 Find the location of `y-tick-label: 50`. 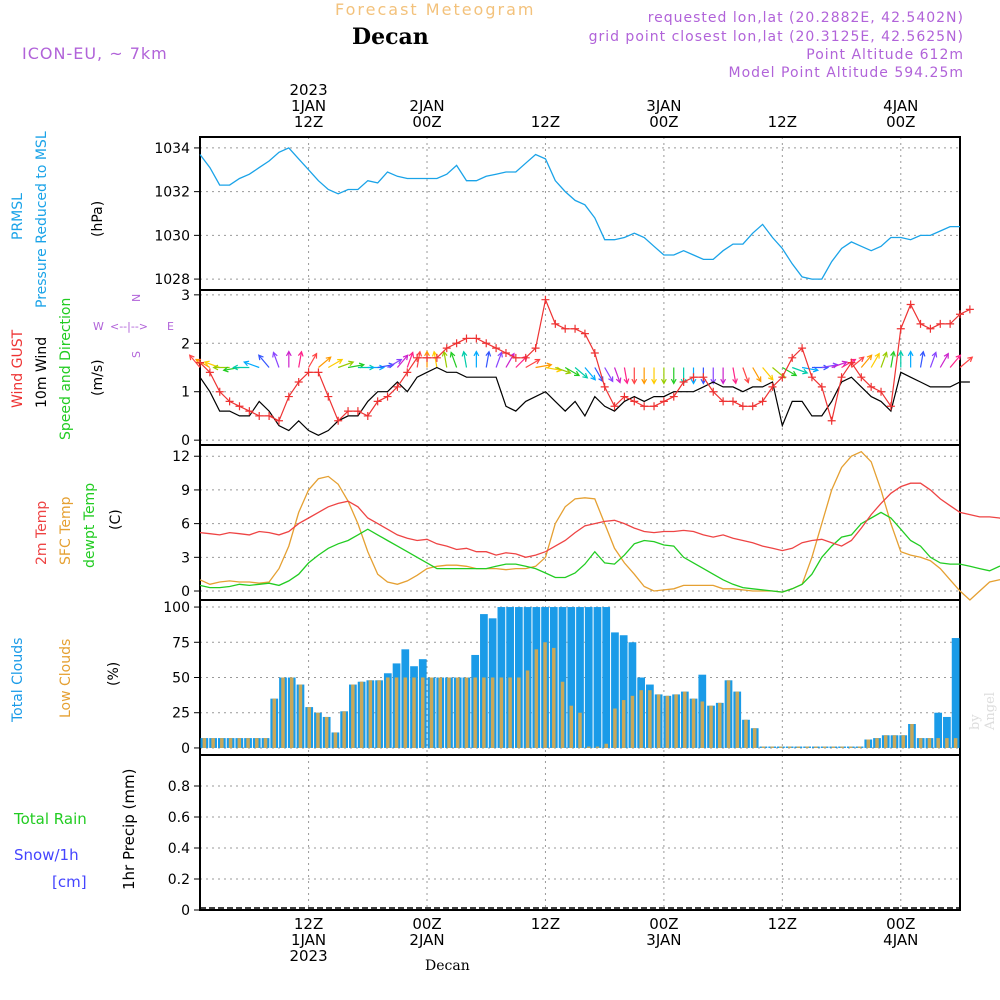

y-tick-label: 50 is located at coordinates (181, 679).